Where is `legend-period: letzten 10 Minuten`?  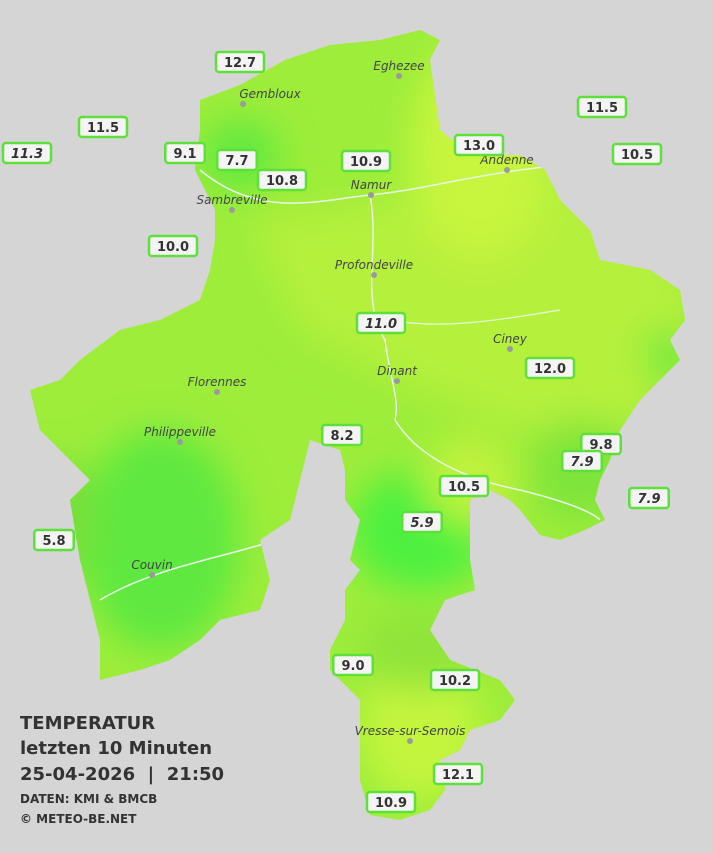 legend-period: letzten 10 Minuten is located at coordinates (116, 748).